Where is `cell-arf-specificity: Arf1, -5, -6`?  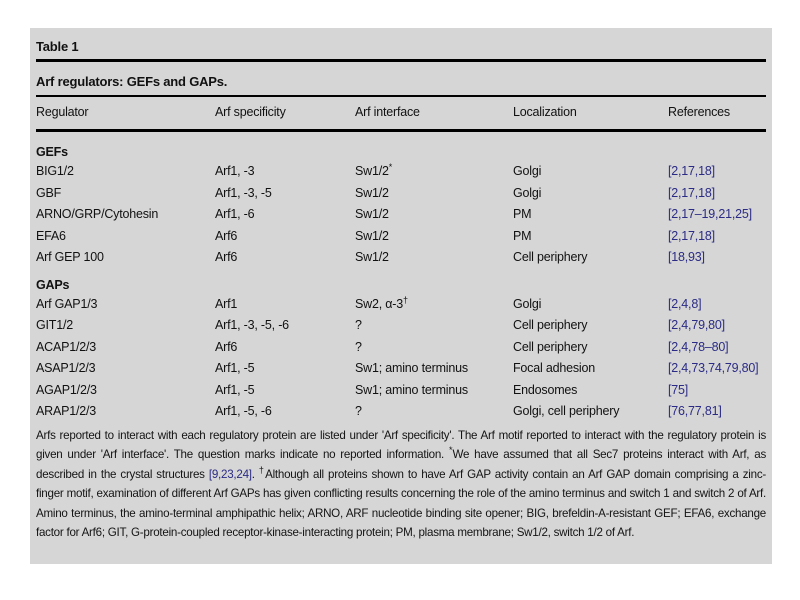 cell-arf-specificity: Arf1, -5, -6 is located at coordinates (243, 411).